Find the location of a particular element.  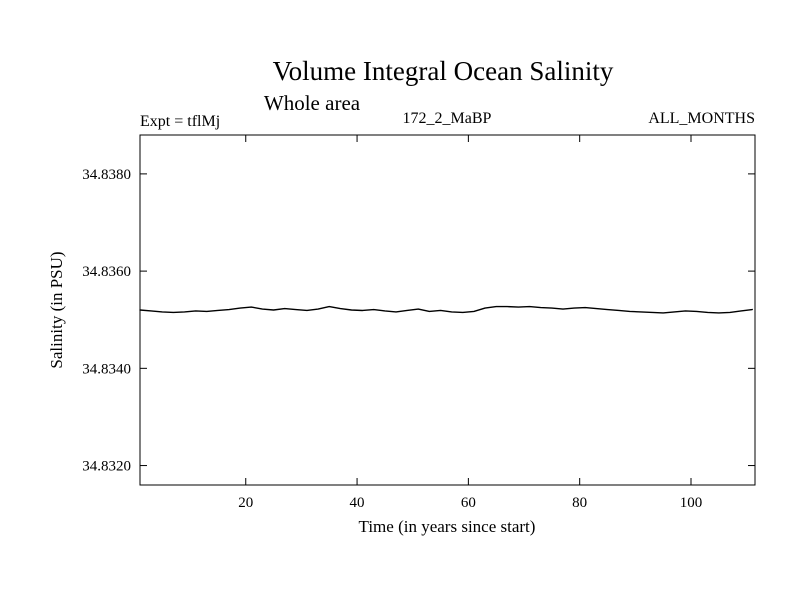

chart-subtitle: Whole area is located at coordinates (312, 103).